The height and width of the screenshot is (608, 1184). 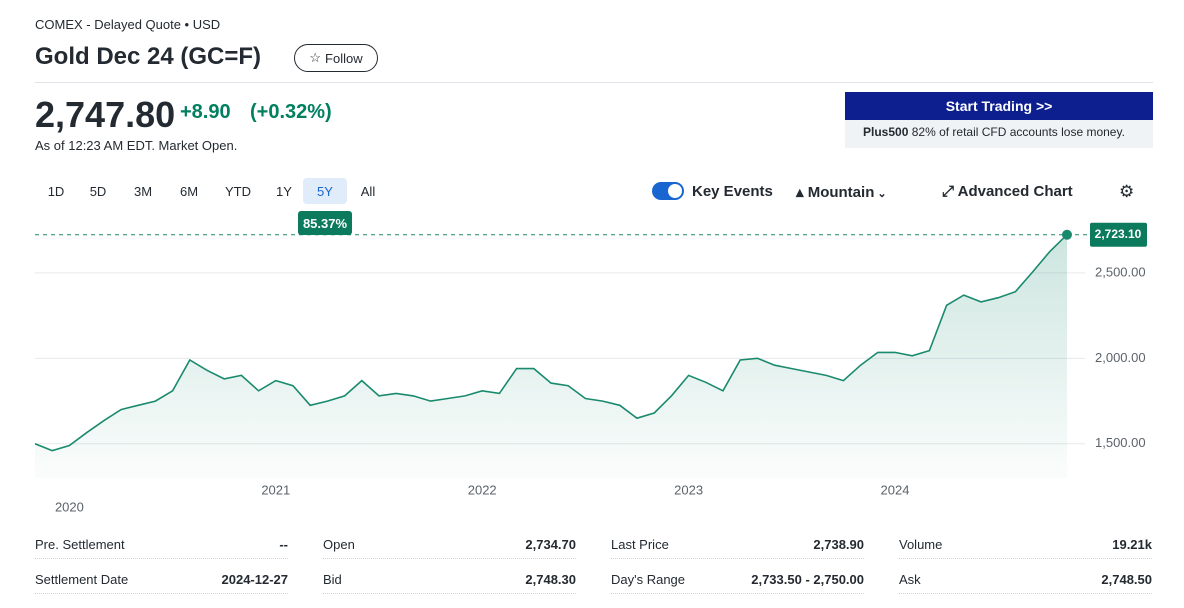 I want to click on x-tick-label: 2022, so click(x=482, y=489).